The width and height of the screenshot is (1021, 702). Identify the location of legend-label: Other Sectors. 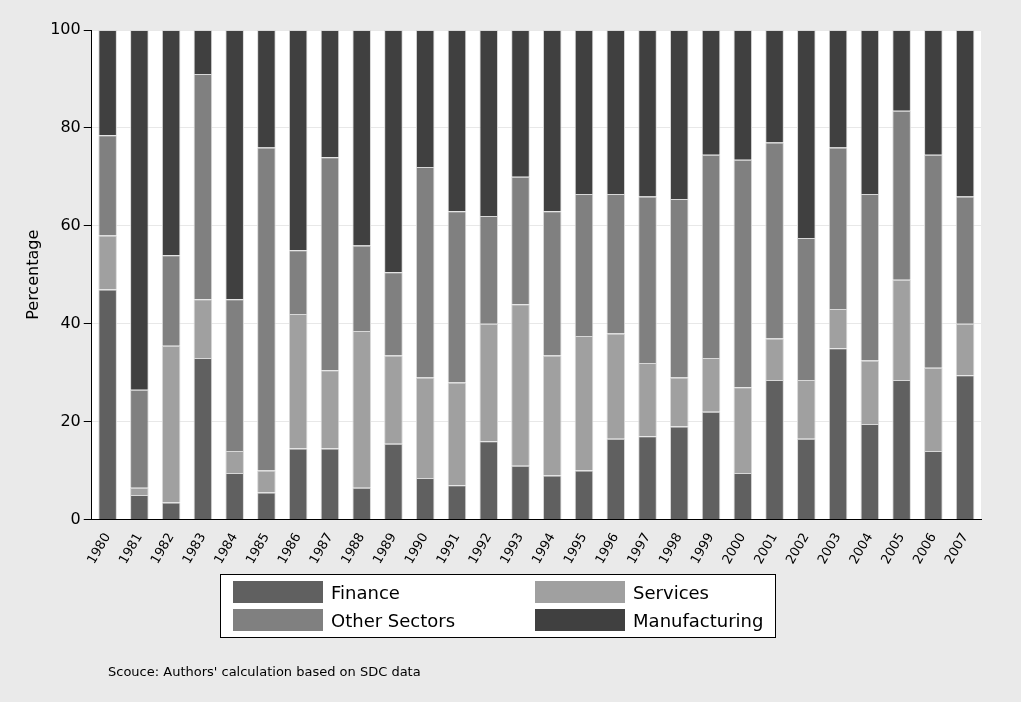
(393, 620).